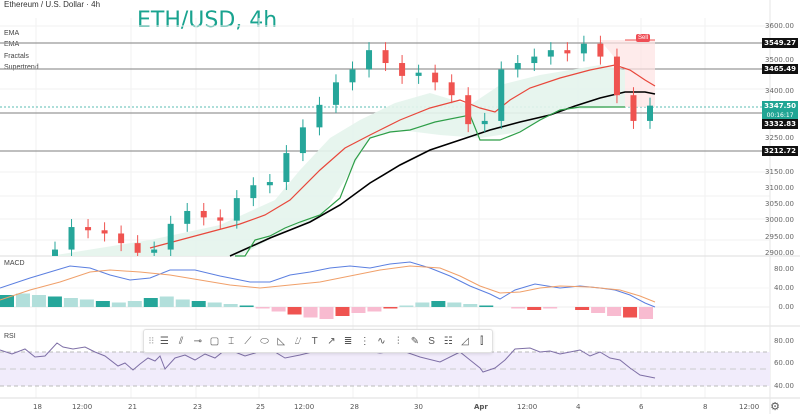  I want to click on time-label: 28, so click(354, 407).